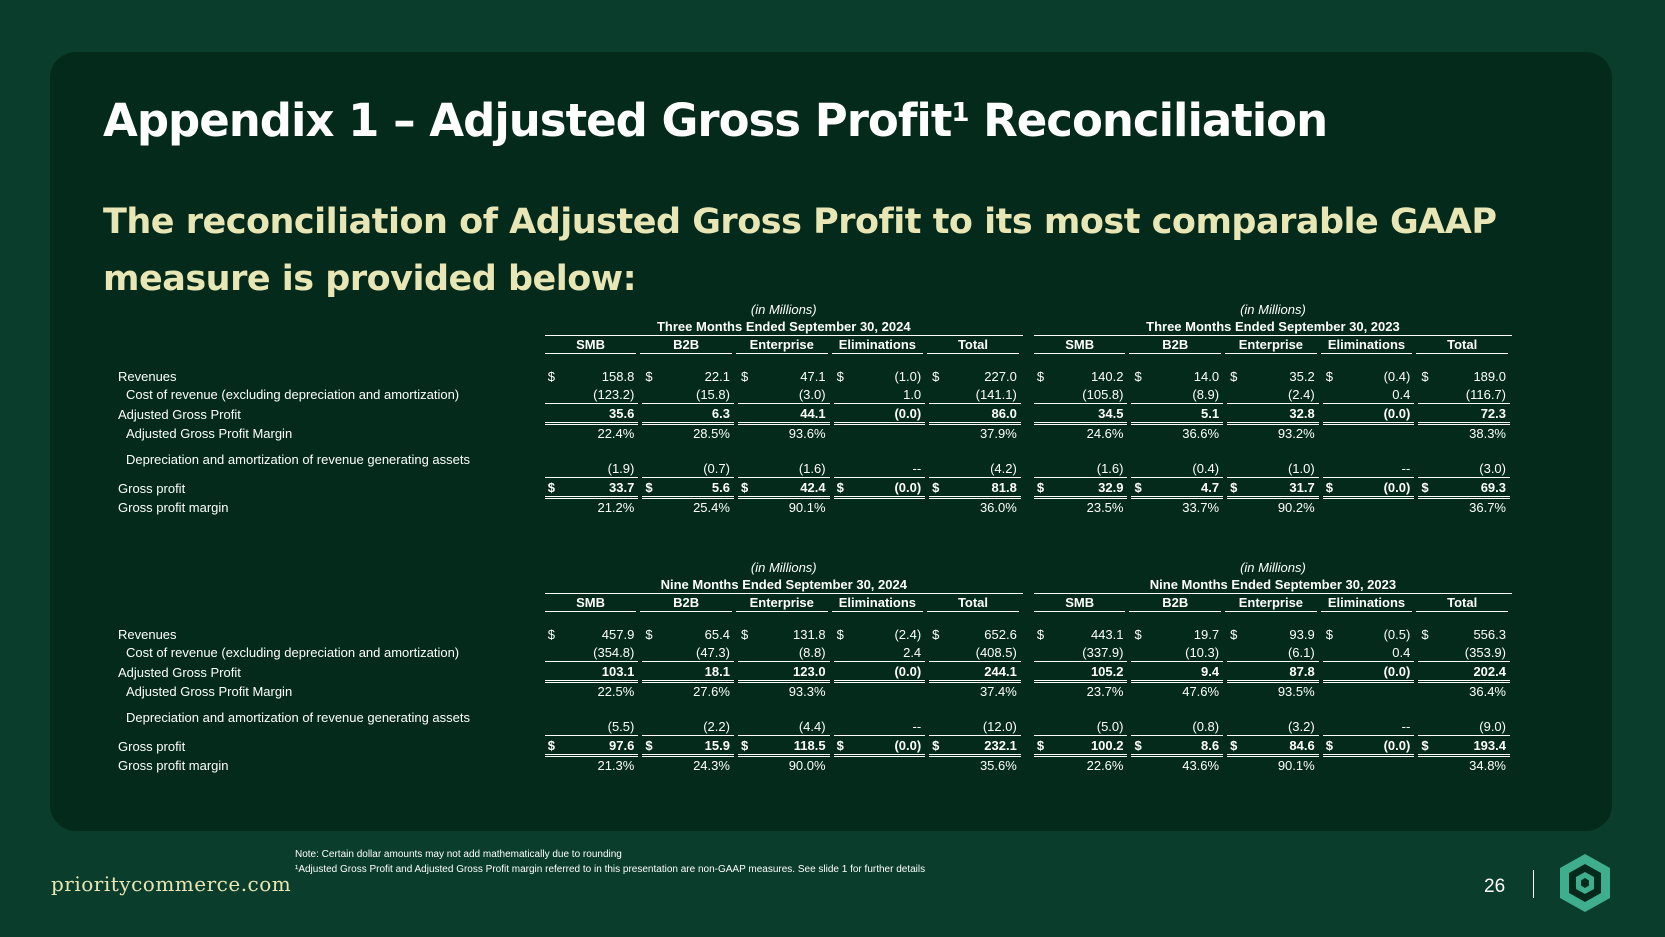 This screenshot has height=937, width=1665. I want to click on value-cell: 37.9%, so click(975, 432).